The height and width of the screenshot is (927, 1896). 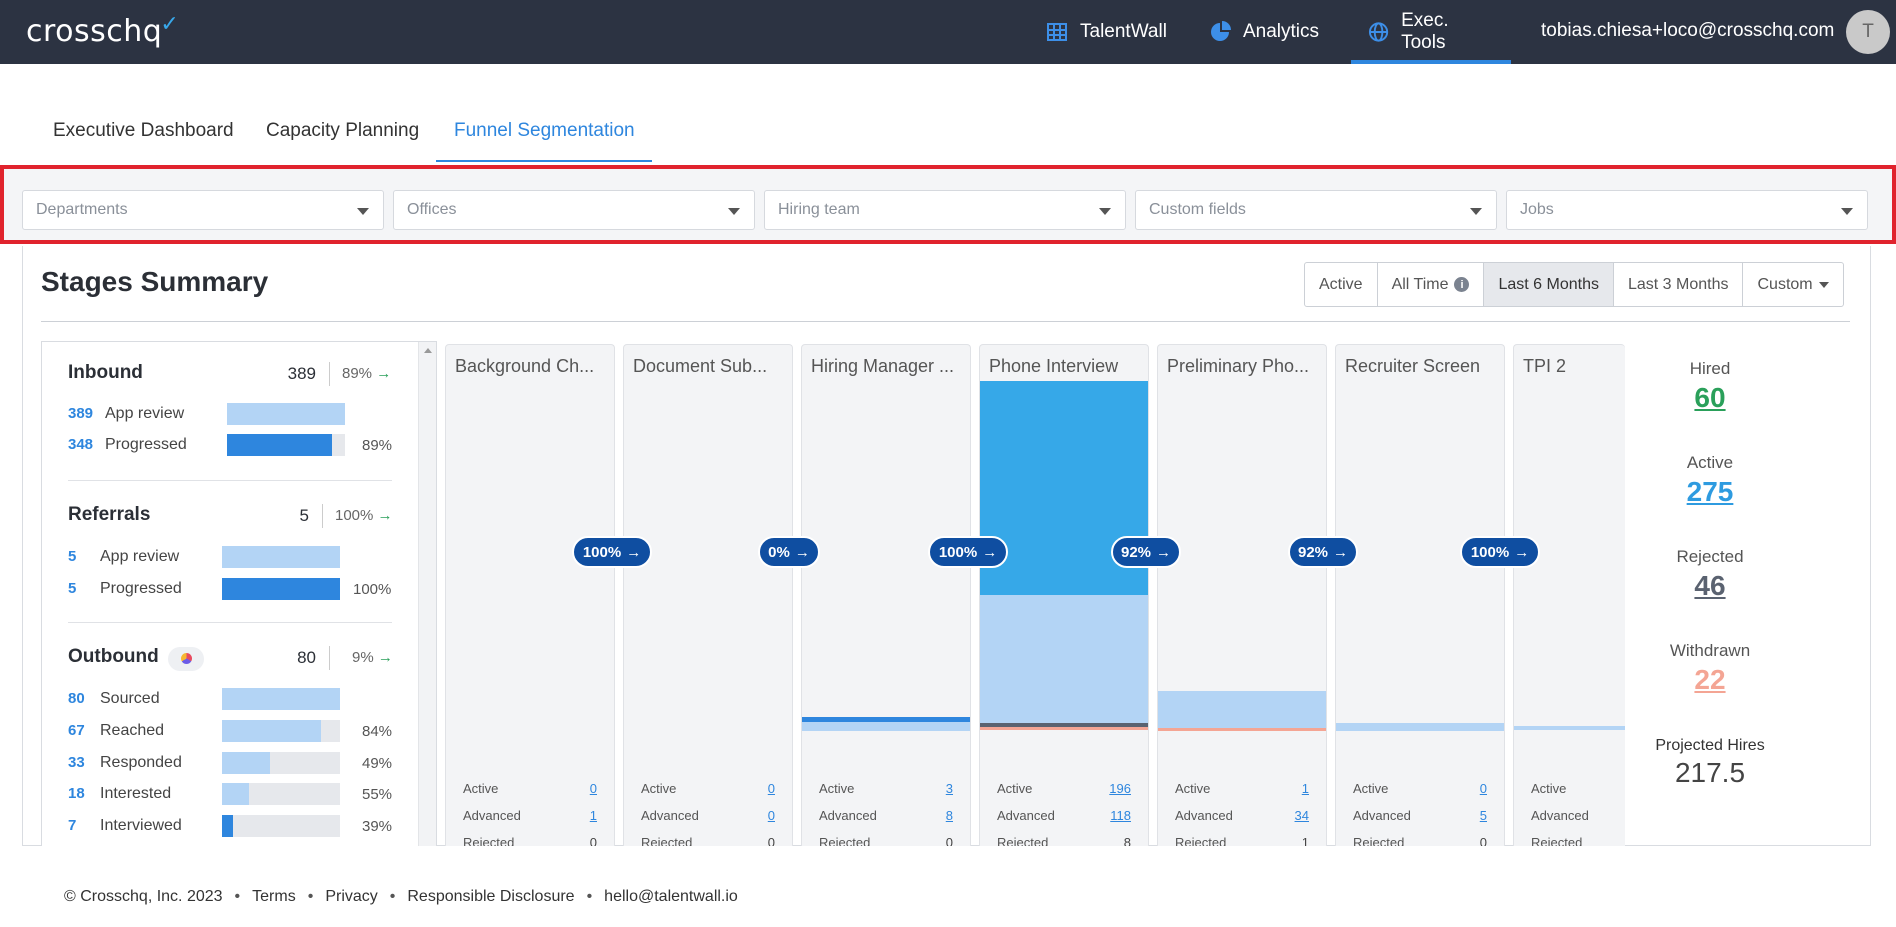 I want to click on footer-email-link: hello@talentwall.io, so click(x=671, y=896).